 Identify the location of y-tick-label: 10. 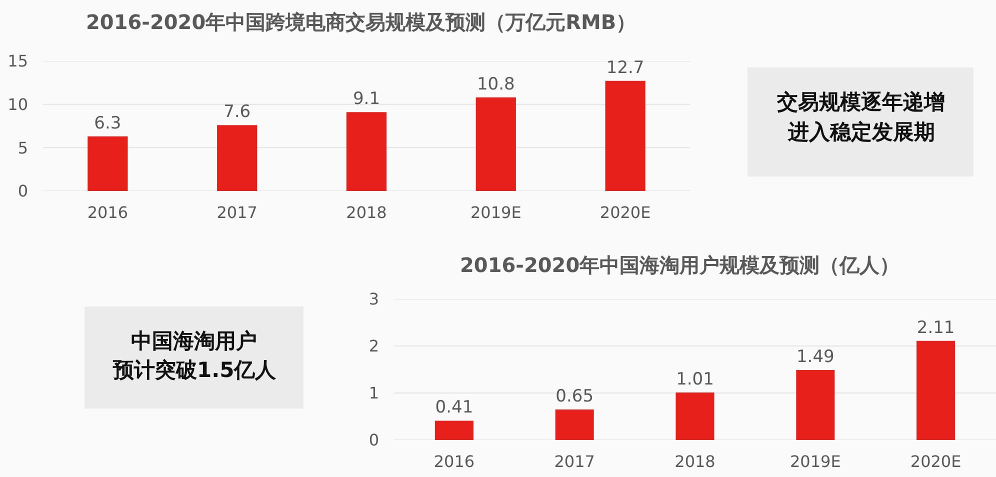
(18, 104).